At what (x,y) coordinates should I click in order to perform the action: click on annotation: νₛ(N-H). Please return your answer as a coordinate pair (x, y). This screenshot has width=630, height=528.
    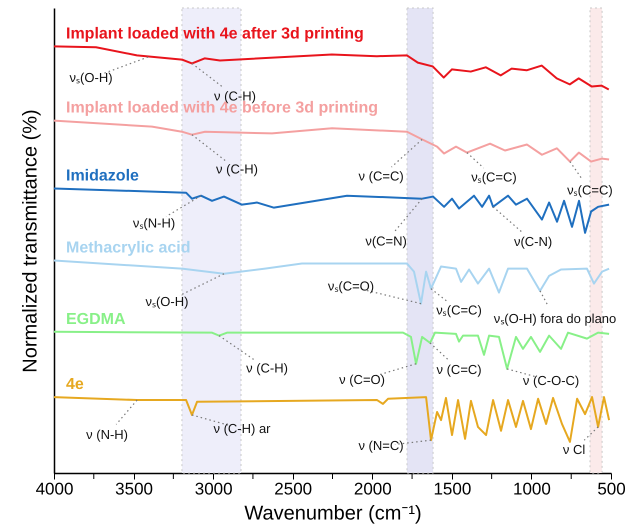
    Looking at the image, I should click on (154, 223).